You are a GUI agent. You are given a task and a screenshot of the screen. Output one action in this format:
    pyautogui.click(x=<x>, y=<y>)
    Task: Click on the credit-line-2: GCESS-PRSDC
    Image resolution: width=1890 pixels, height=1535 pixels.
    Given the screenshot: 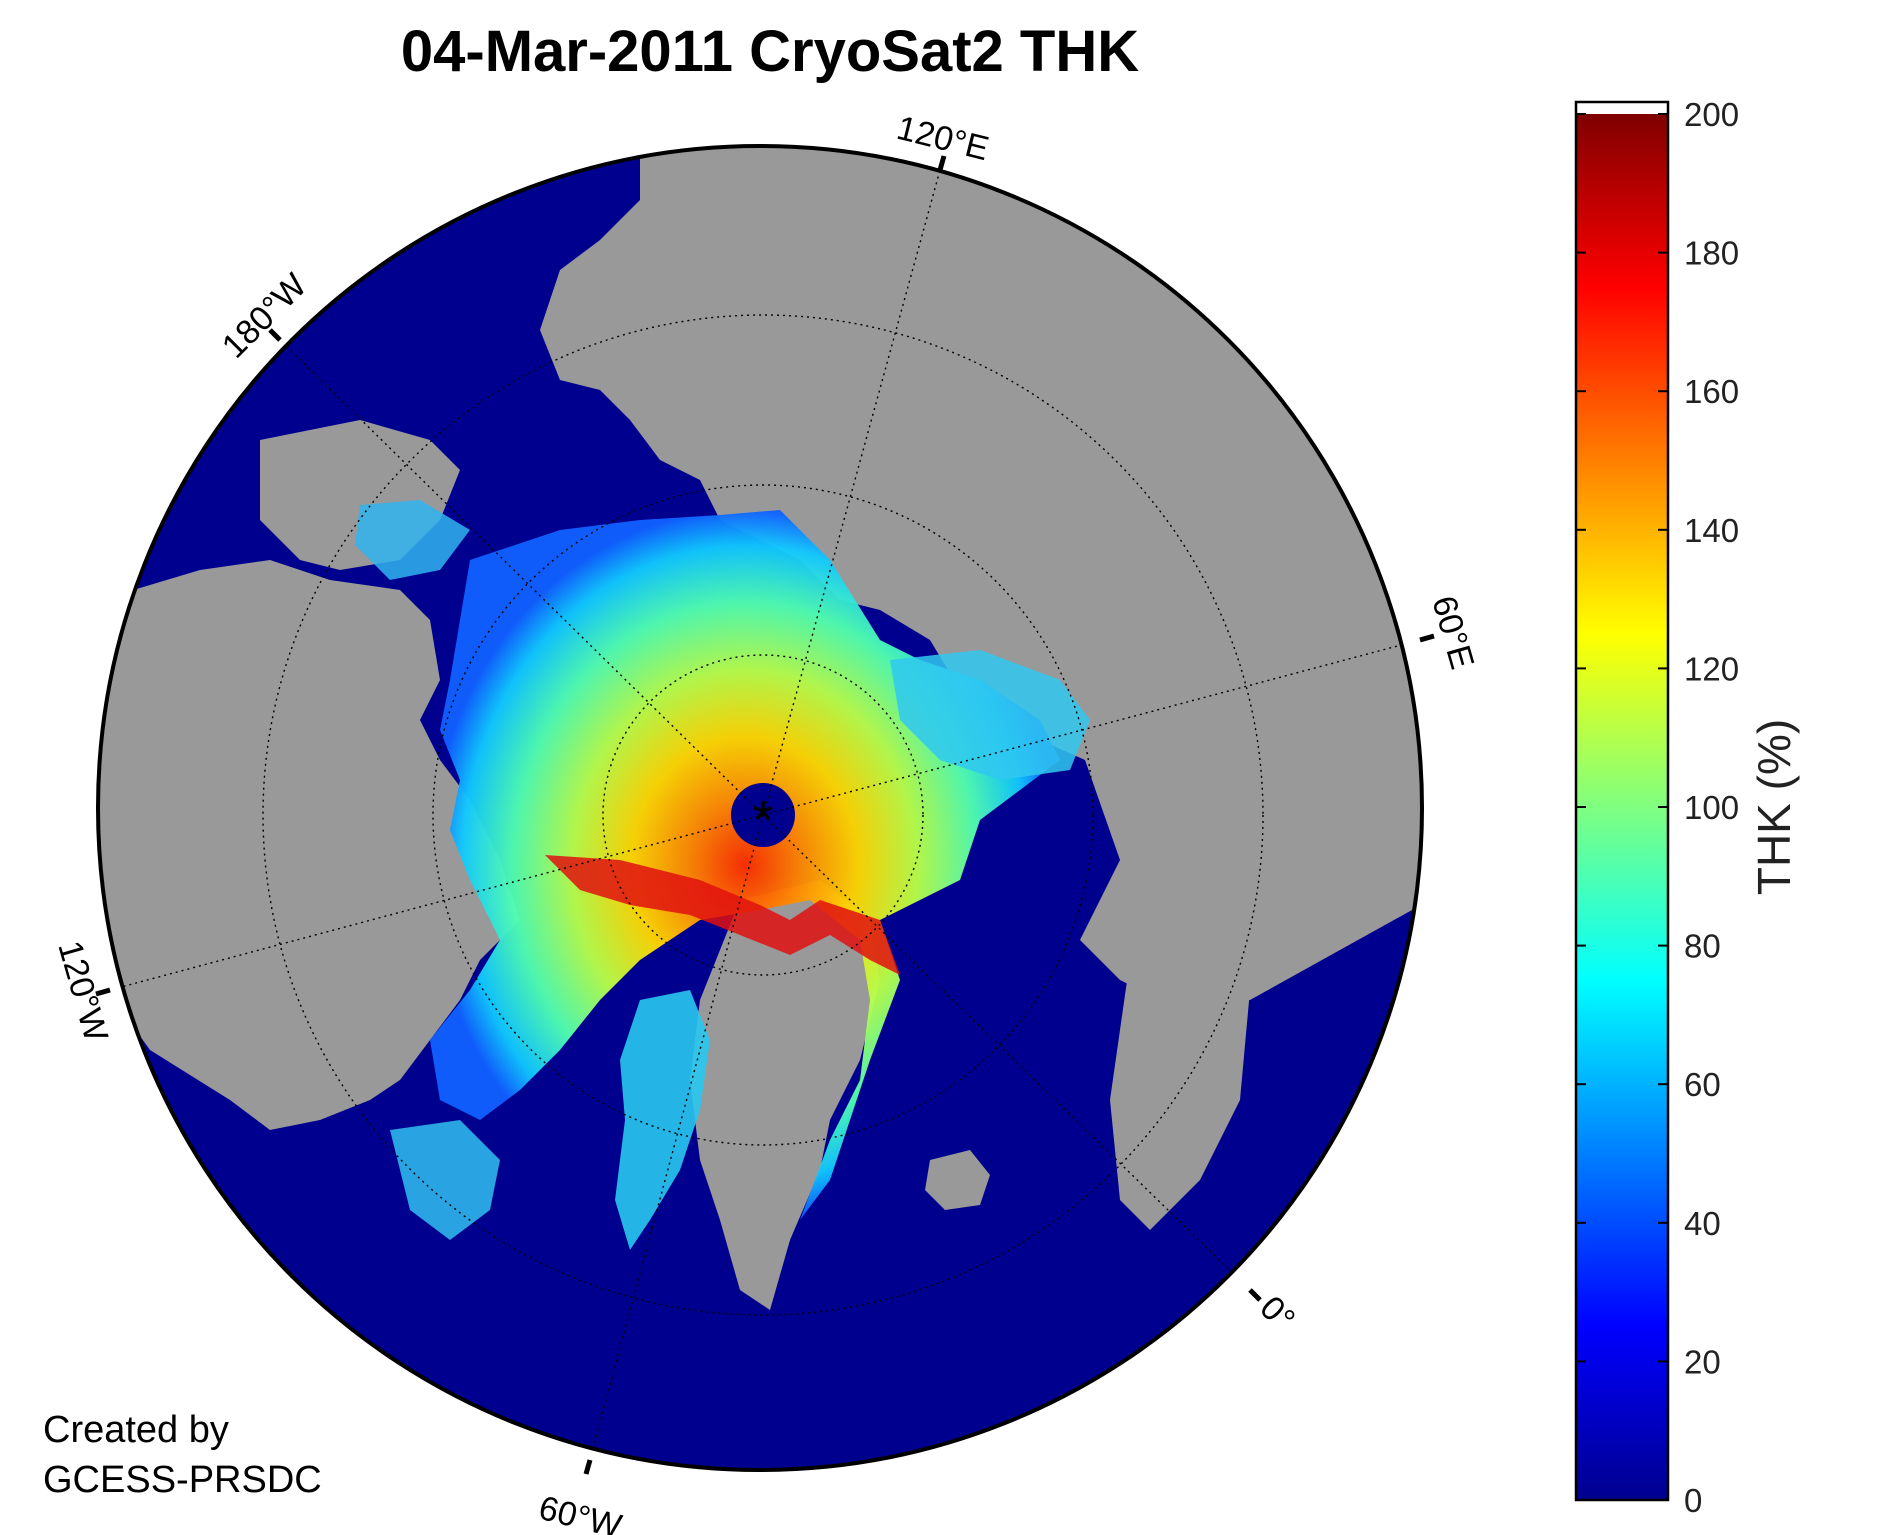 What is the action you would take?
    pyautogui.click(x=182, y=1480)
    